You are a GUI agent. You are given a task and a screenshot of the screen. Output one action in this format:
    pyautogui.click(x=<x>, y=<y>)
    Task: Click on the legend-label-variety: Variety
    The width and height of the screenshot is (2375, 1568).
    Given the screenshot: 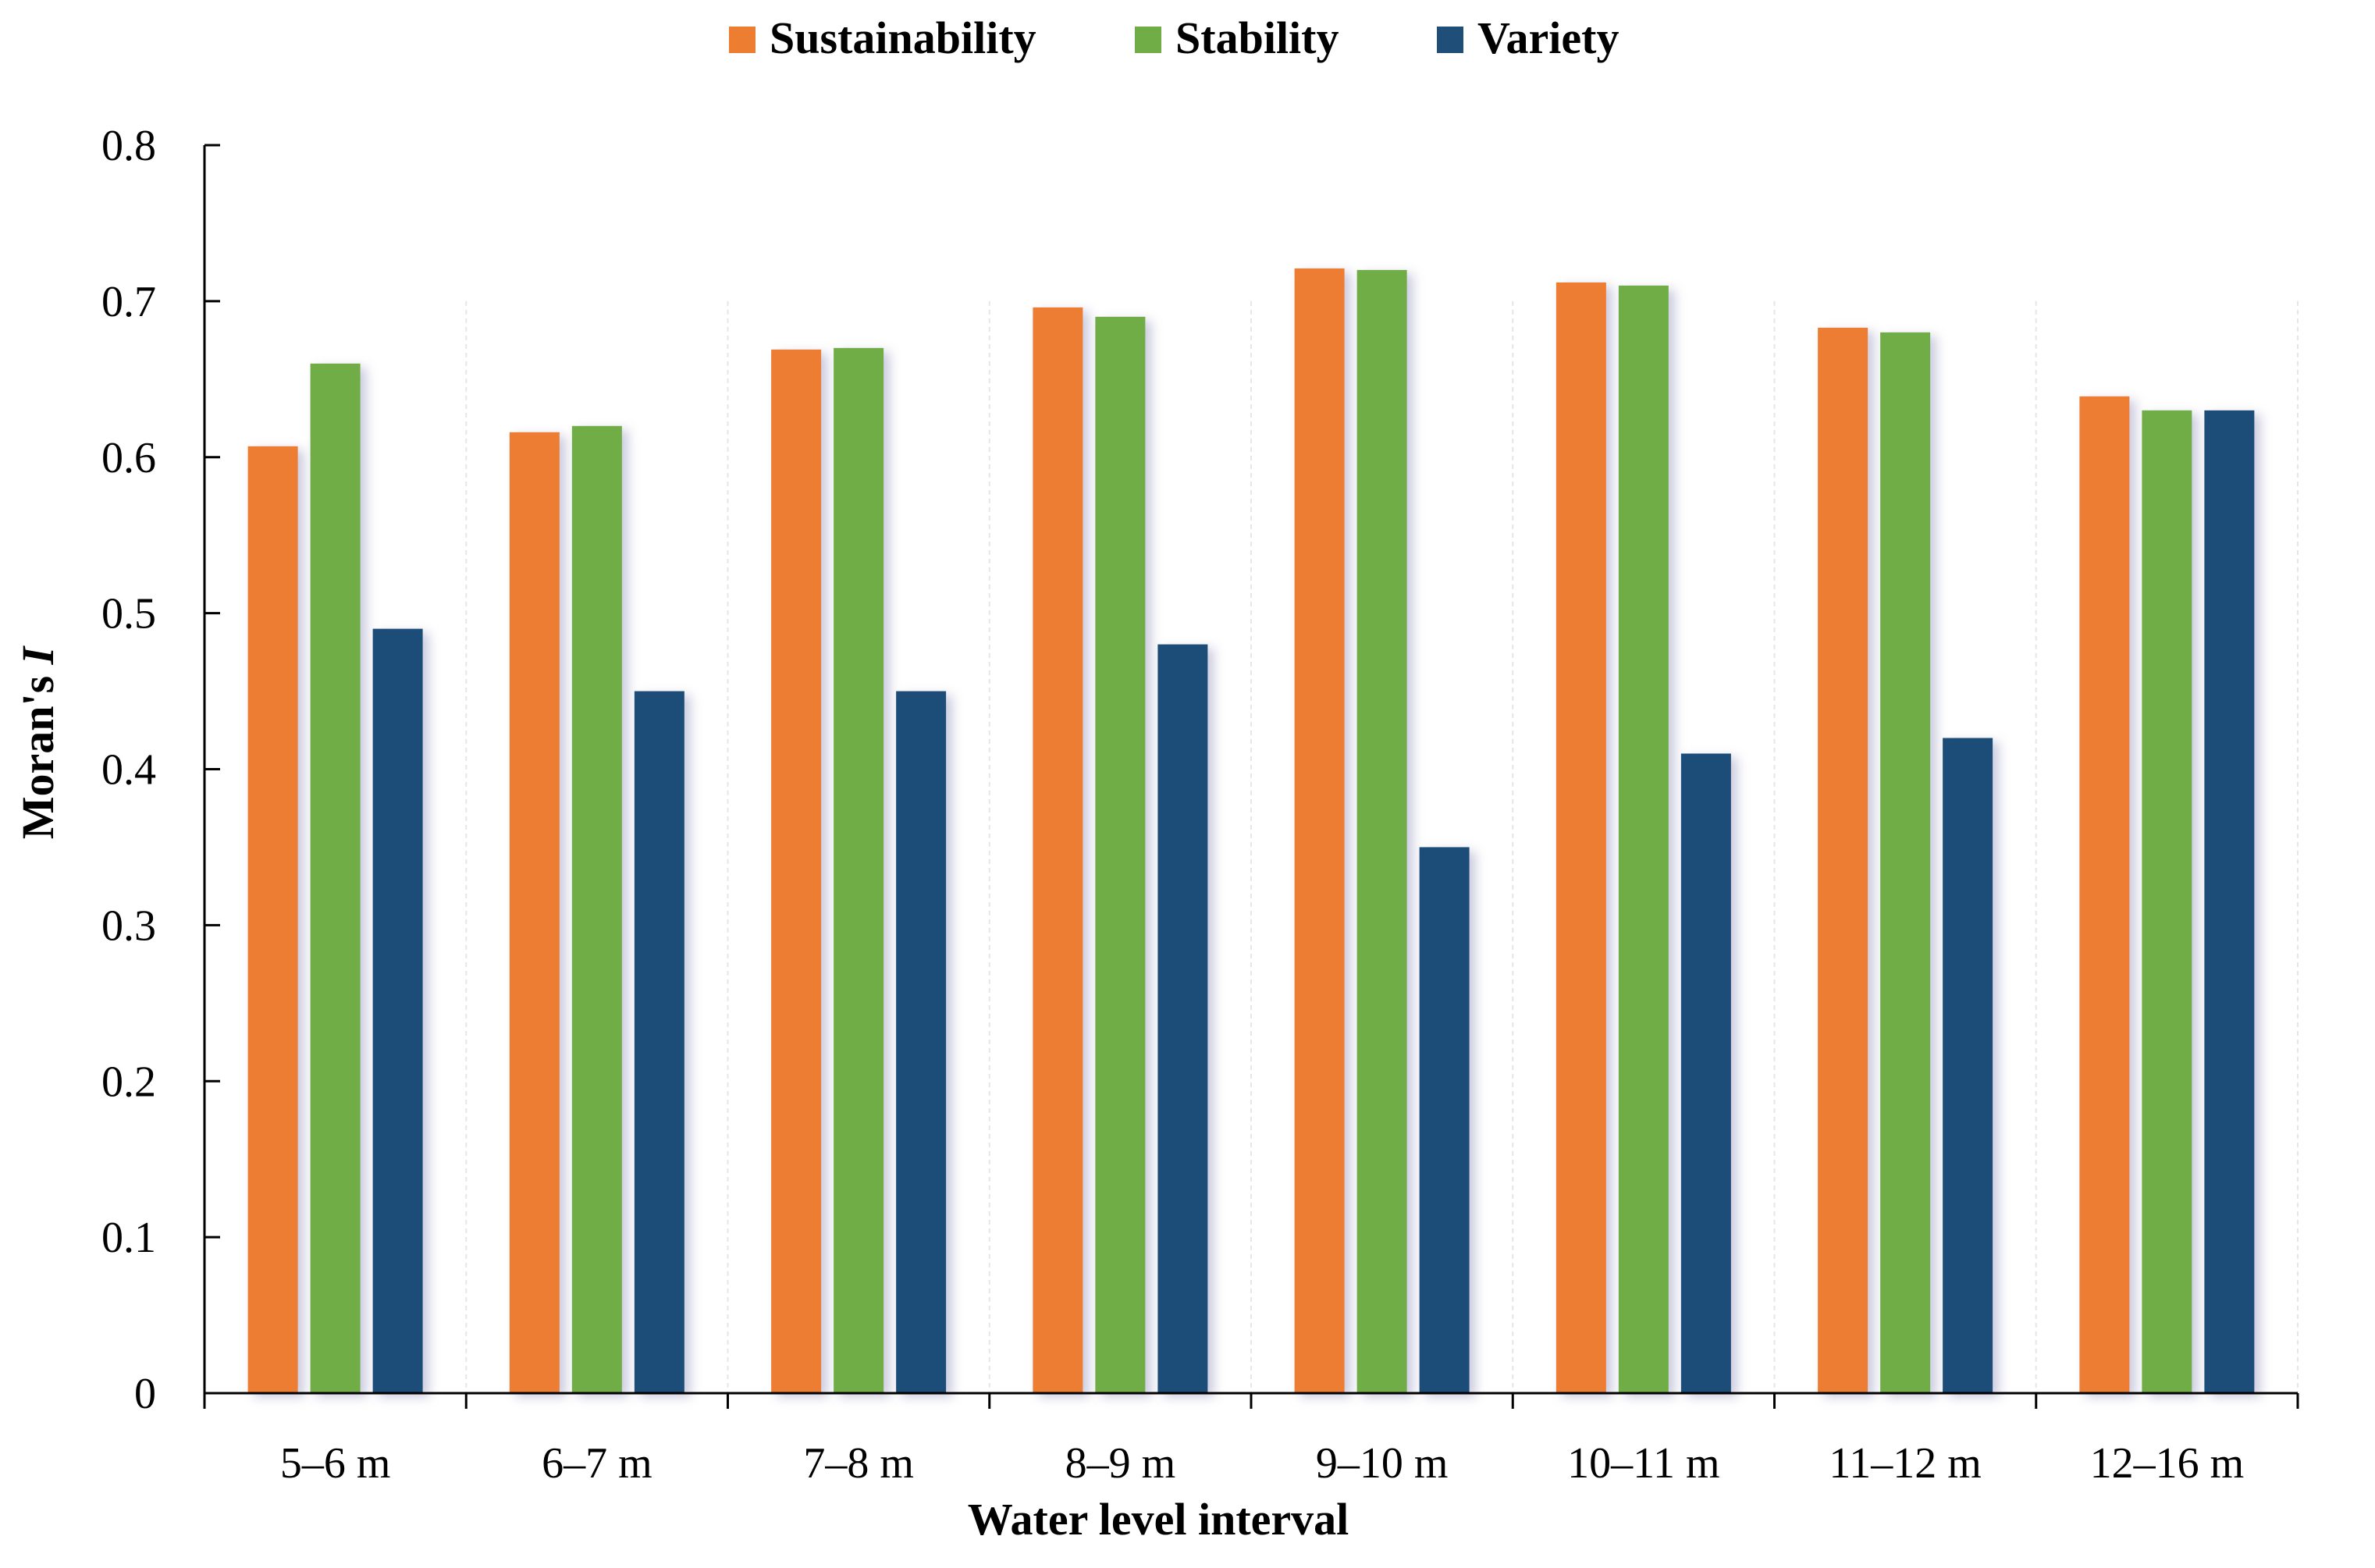 What is the action you would take?
    pyautogui.click(x=1548, y=37)
    